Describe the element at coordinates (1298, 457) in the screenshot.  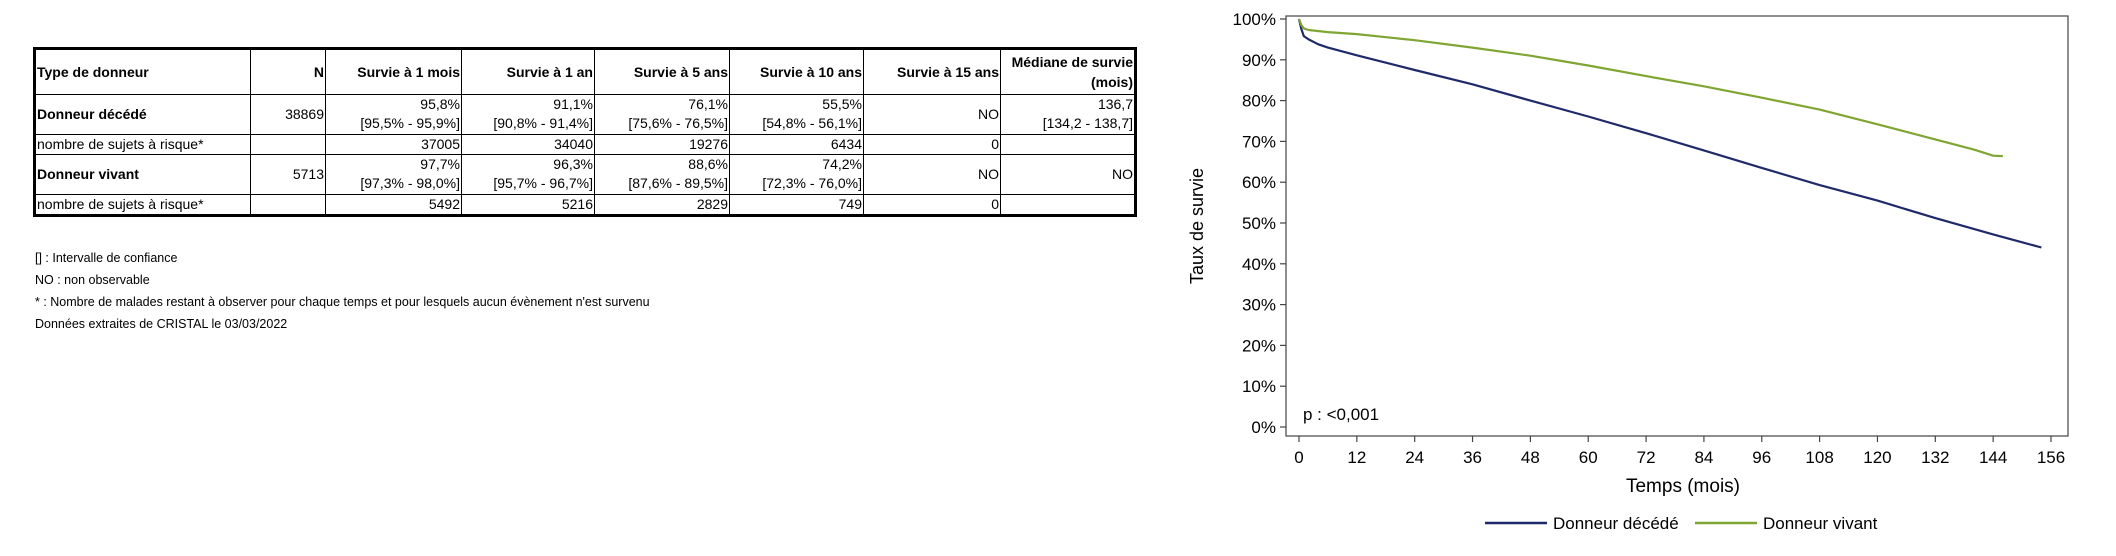
I see `x-tick-label: 0` at that location.